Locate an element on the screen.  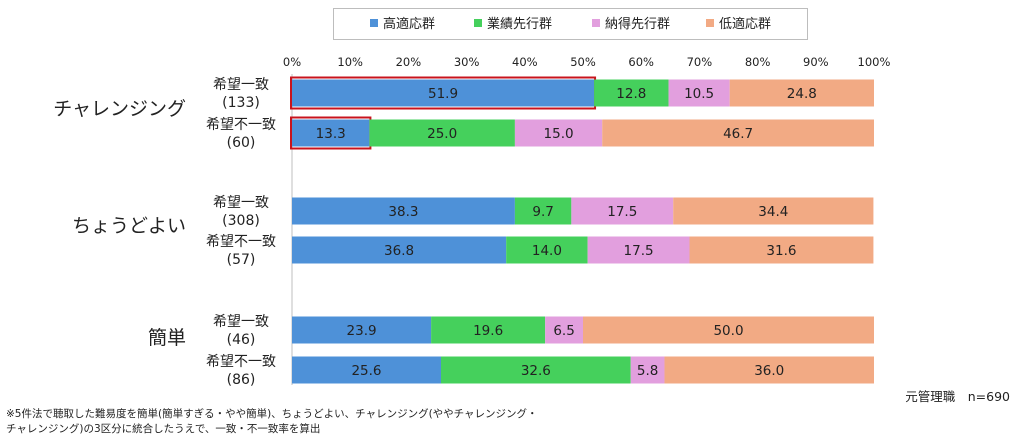
bar-value-label: 51.9 is located at coordinates (443, 94).